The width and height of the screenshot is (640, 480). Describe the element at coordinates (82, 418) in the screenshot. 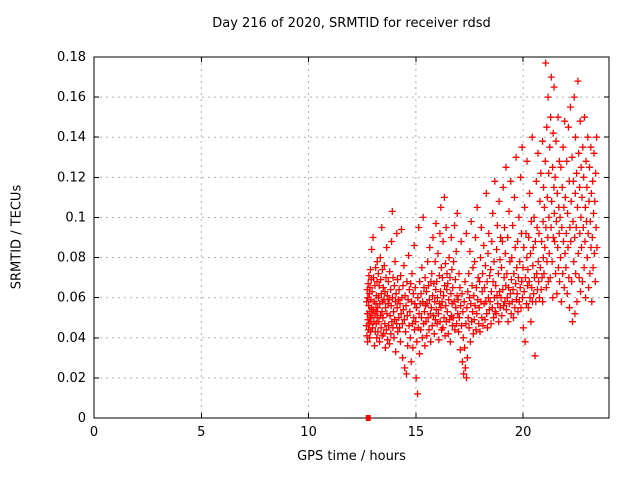

I see `y-tick-label: 0` at that location.